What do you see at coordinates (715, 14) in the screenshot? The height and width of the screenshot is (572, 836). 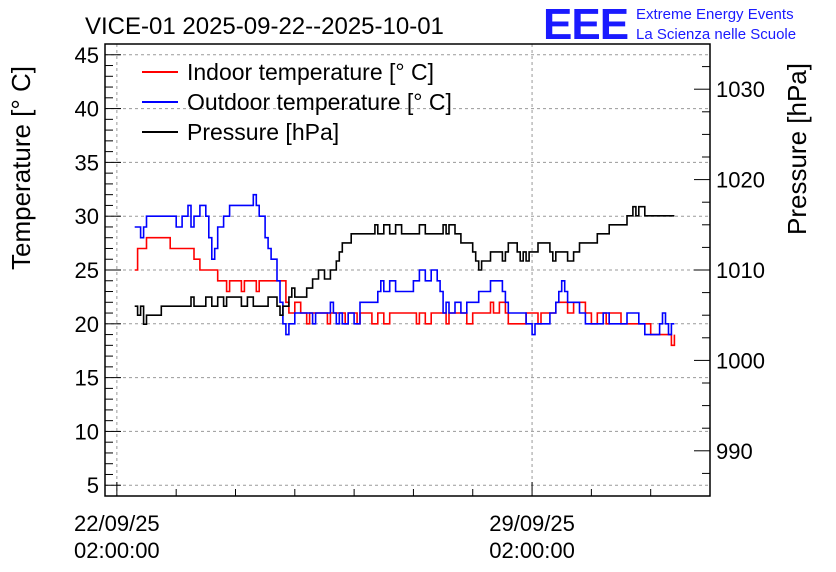 I see `logo-line-1: Extreme Energy Events` at bounding box center [715, 14].